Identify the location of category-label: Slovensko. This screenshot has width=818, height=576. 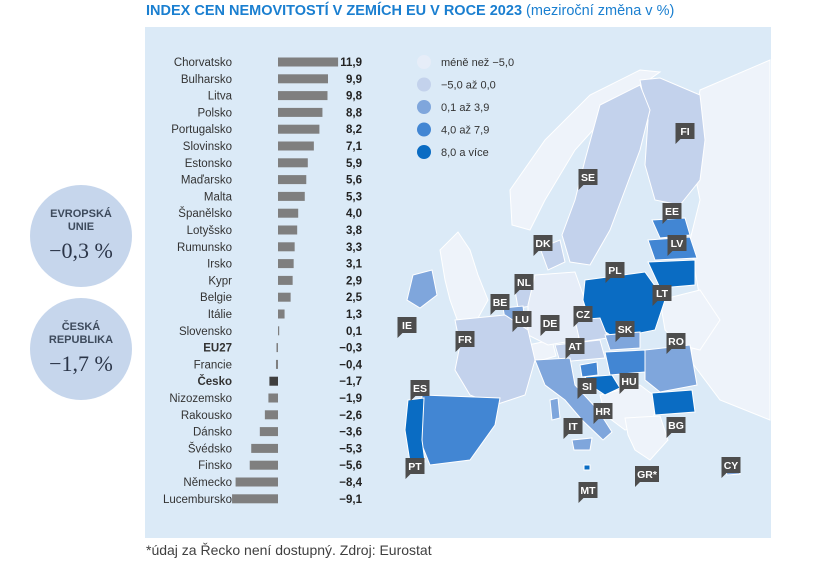
(205, 332).